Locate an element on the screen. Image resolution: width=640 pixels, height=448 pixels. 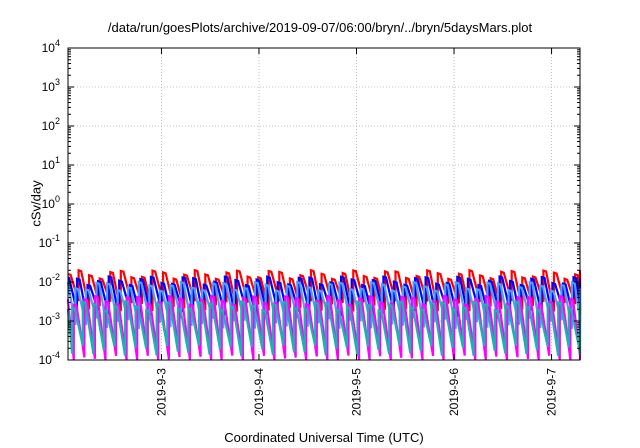
y-axis-label: cSv/day is located at coordinates (36, 203).